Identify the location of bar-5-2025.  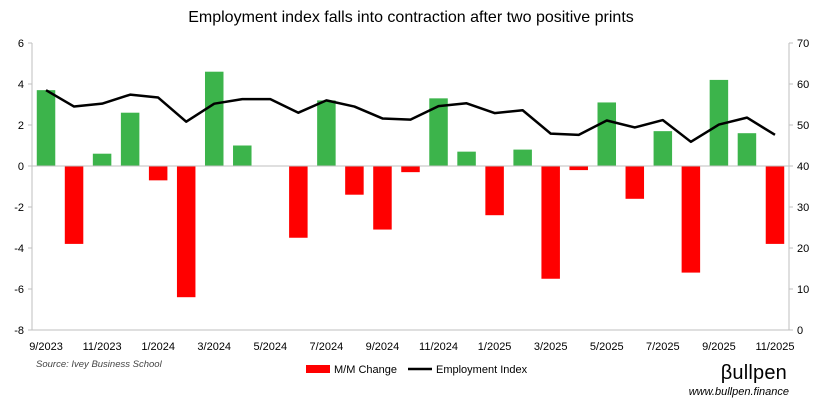
(607, 134).